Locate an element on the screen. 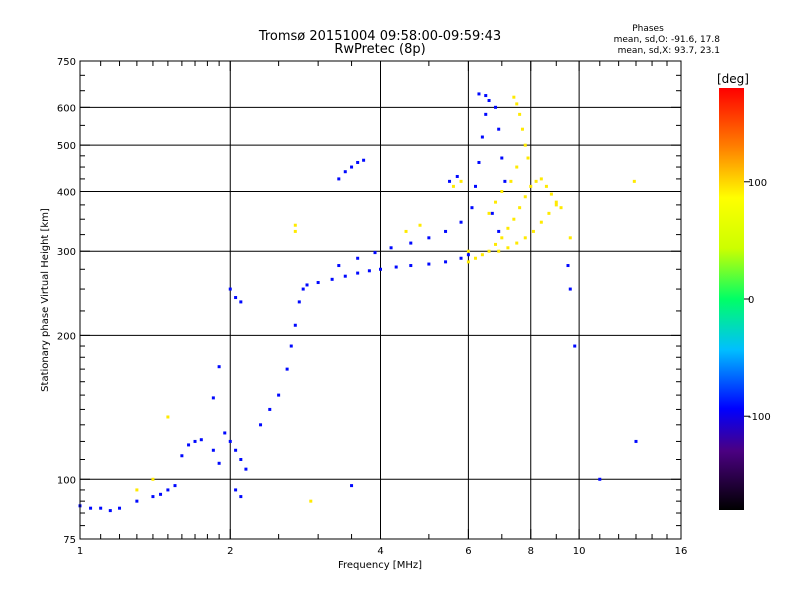 The width and height of the screenshot is (800, 600). x-tick-label: 1 is located at coordinates (80, 551).